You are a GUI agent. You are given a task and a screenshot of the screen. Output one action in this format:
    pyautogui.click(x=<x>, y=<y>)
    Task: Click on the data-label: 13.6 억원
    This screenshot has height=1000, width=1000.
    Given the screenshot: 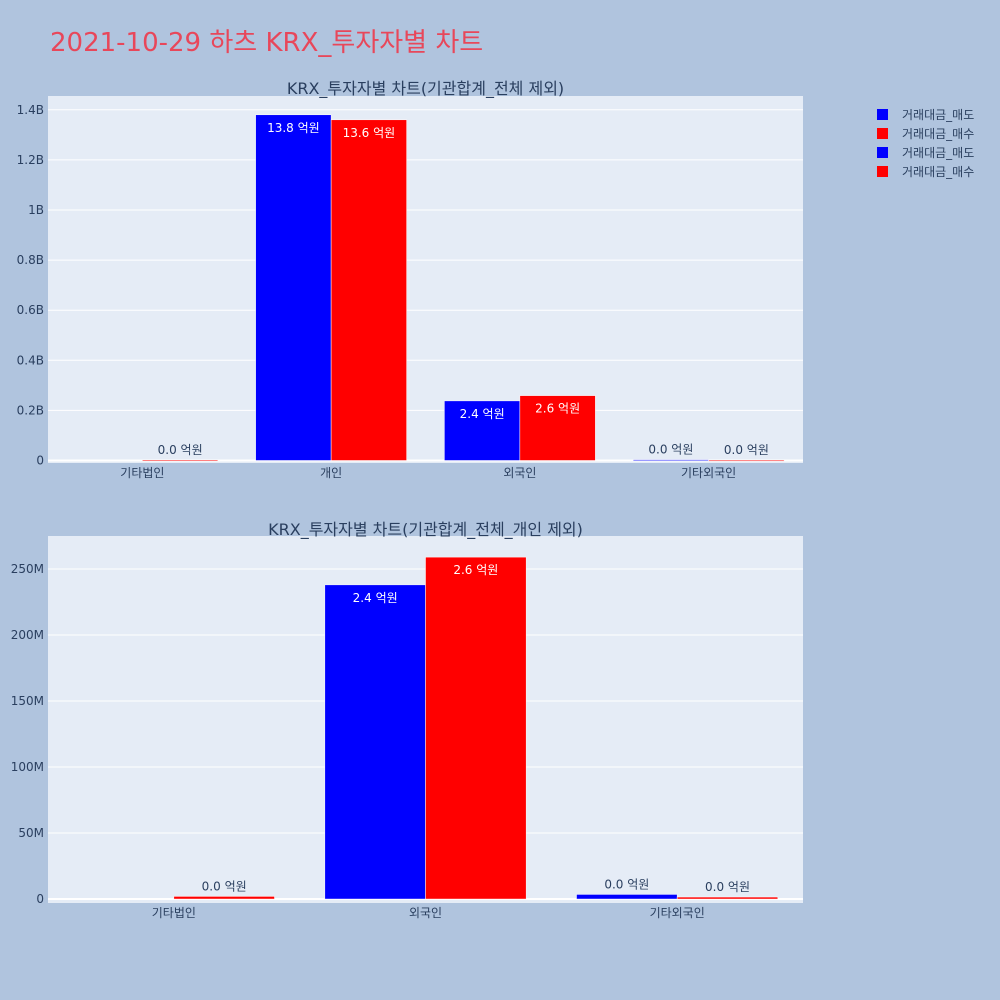 What is the action you would take?
    pyautogui.click(x=369, y=133)
    